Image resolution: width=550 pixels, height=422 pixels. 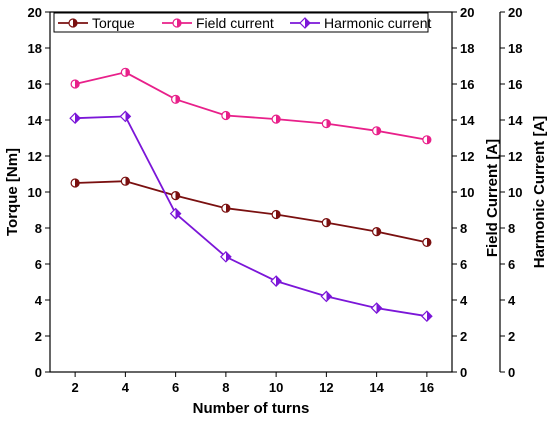 I want to click on torque-legend-label: Torque, so click(x=113, y=23).